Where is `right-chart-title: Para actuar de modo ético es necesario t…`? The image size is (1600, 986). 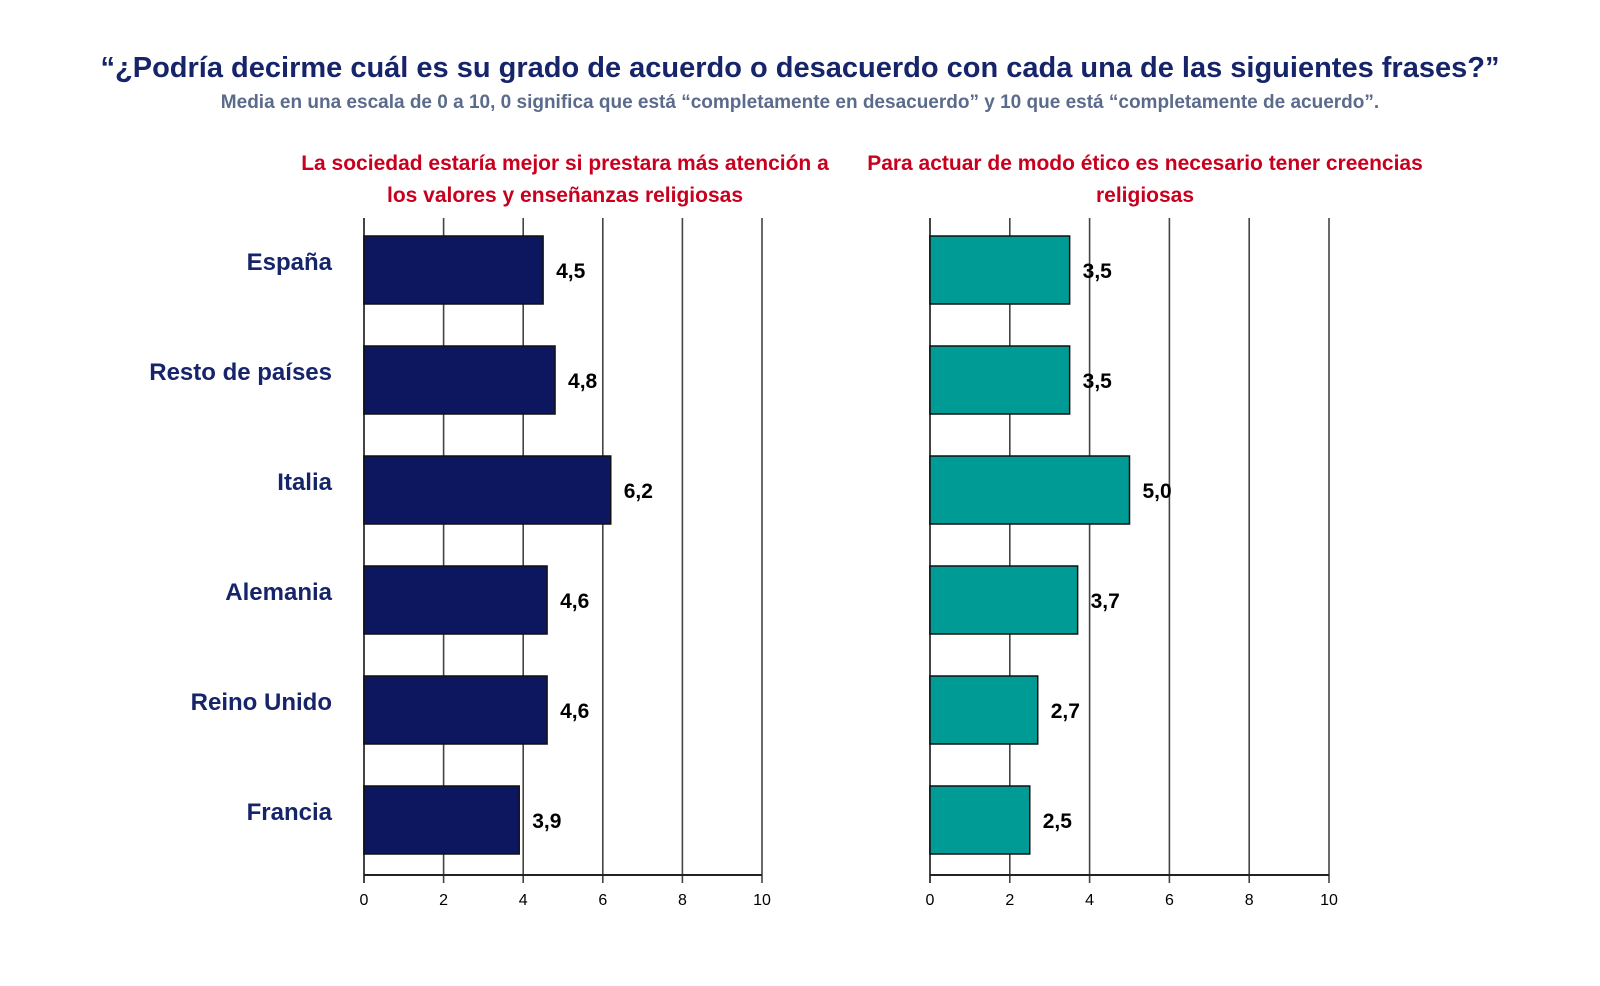 right-chart-title: Para actuar de modo ético es necesario t… is located at coordinates (1145, 179).